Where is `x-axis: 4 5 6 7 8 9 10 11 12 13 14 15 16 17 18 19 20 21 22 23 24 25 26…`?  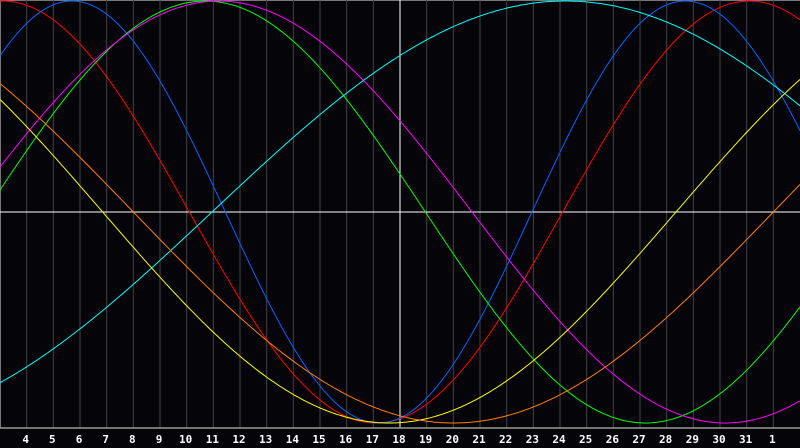
x-axis: 4 5 6 7 8 9 10 11 12 13 14 15 16 17 18 19 20 21 22 23 24 25 26… is located at coordinates (400, 436).